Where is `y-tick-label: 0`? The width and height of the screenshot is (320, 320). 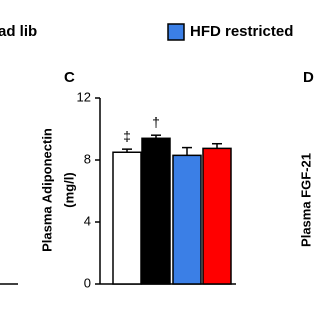
y-tick-label: 0 is located at coordinates (87, 282).